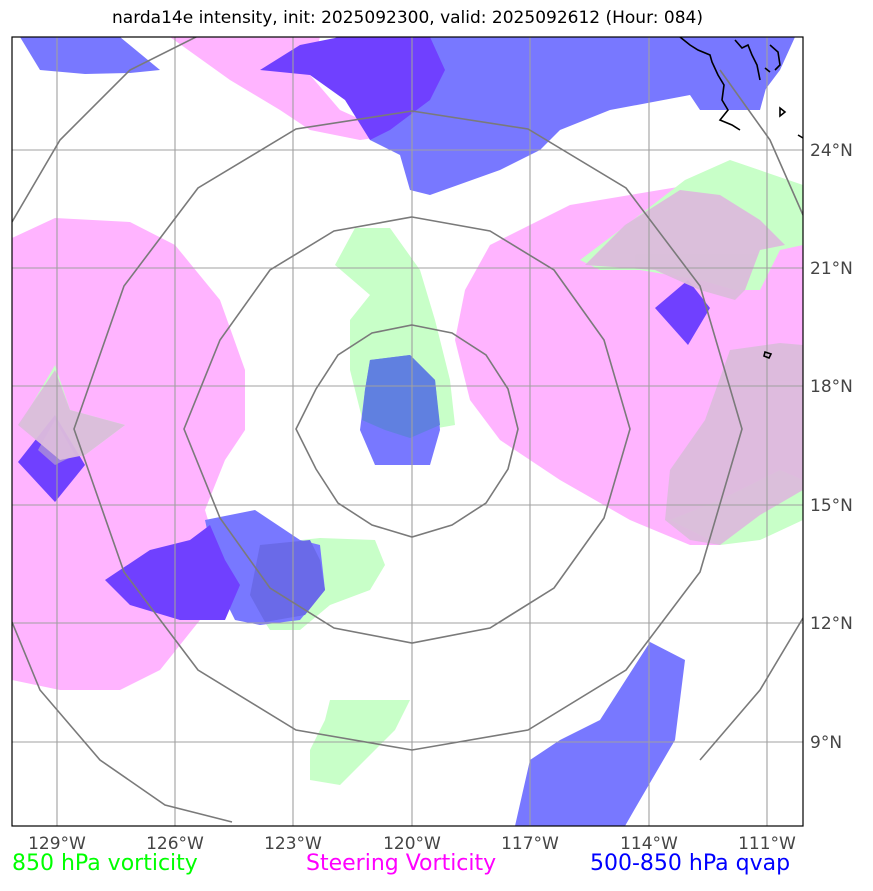  I want to click on lon-label: 120°W, so click(412, 844).